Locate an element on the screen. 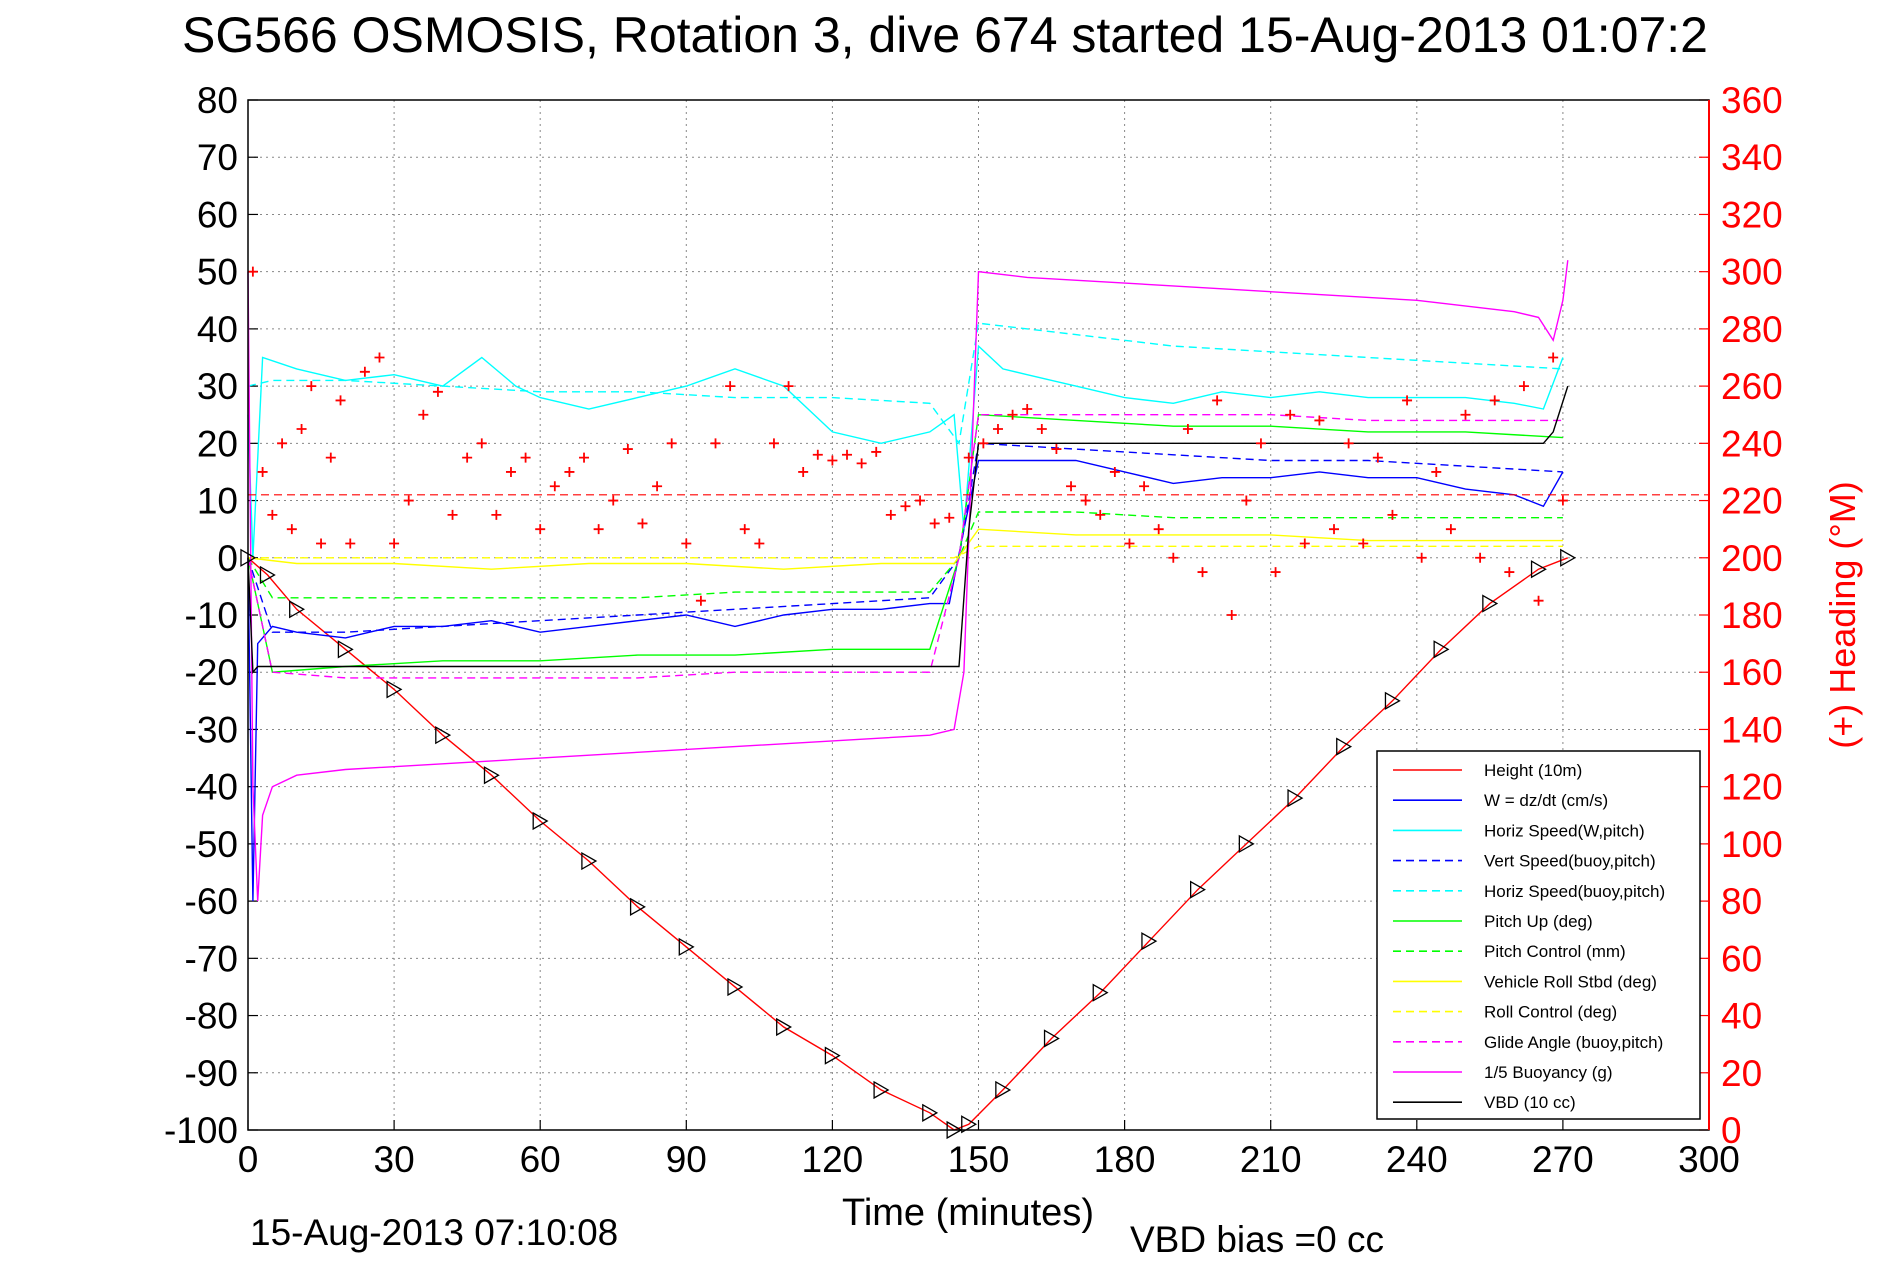  legend-label: Roll Control (deg) is located at coordinates (1550, 1012).